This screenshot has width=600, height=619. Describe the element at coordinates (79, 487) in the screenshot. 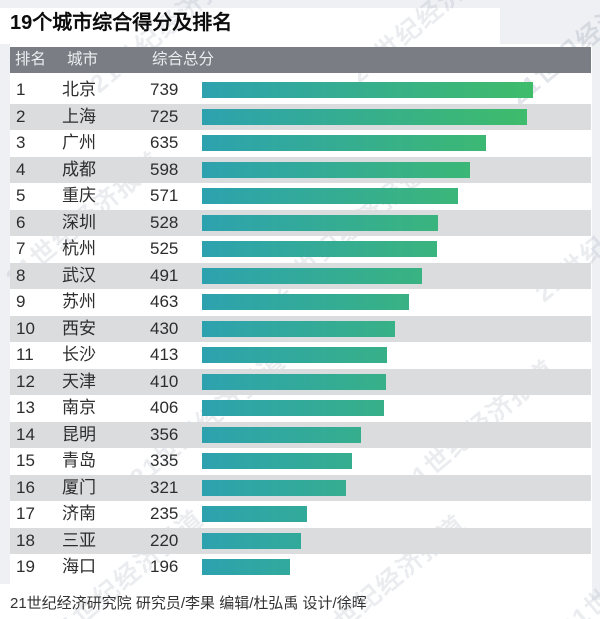

I see `city-cell: 厦门` at that location.